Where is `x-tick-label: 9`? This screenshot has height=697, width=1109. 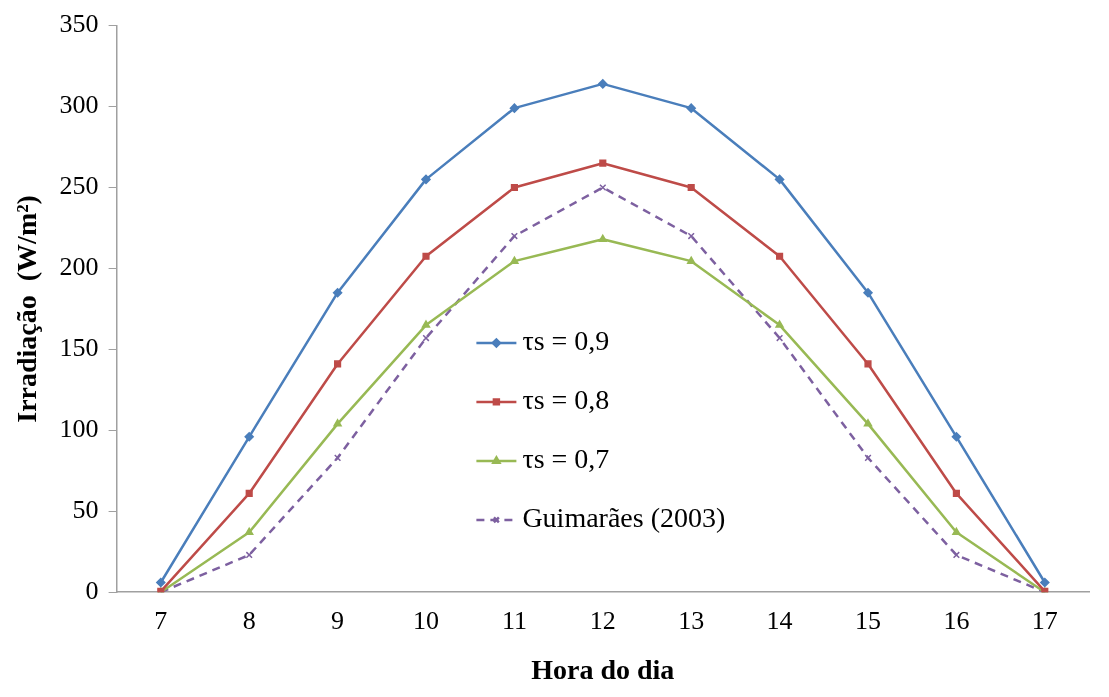 x-tick-label: 9 is located at coordinates (338, 620).